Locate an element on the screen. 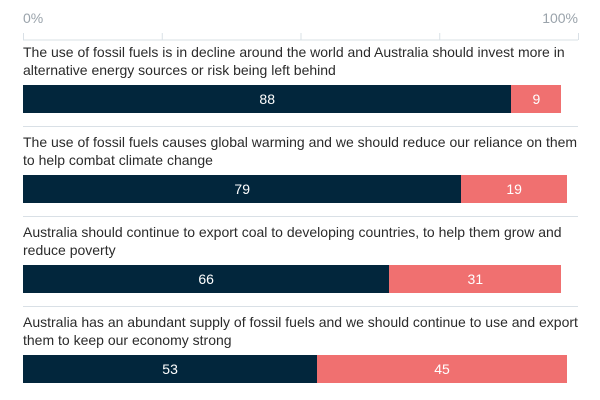 The image size is (600, 400). data-label: 79 is located at coordinates (242, 189).